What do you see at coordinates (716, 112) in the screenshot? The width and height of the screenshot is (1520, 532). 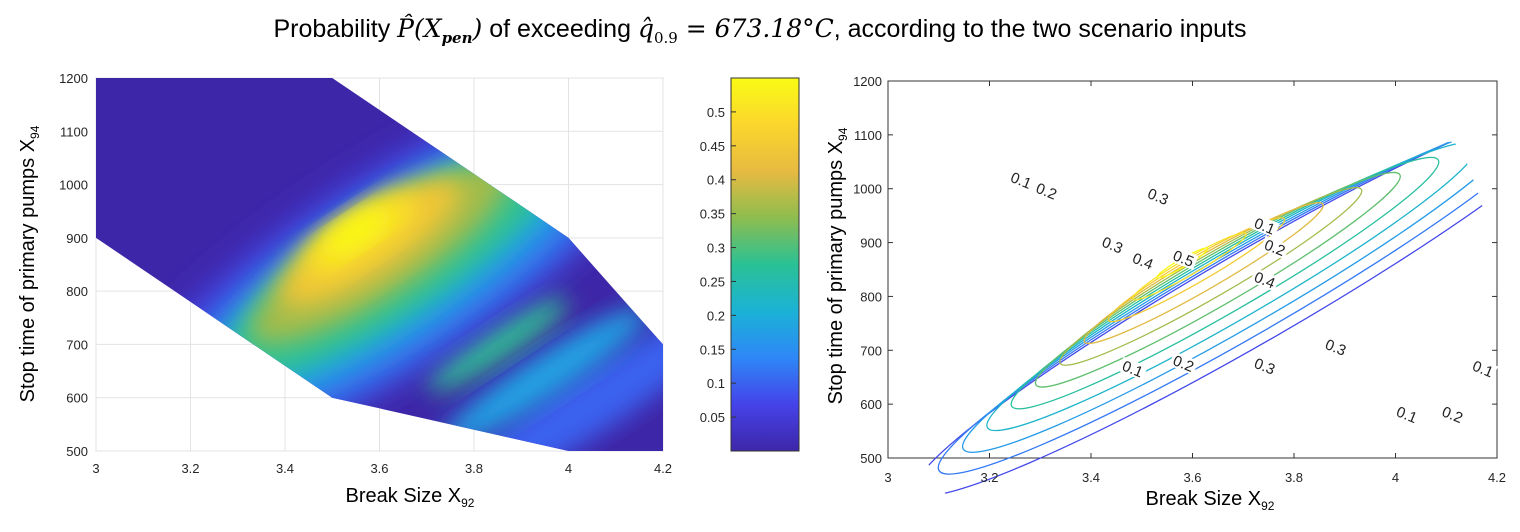 I see `colorbar-tick-label: 0.5` at bounding box center [716, 112].